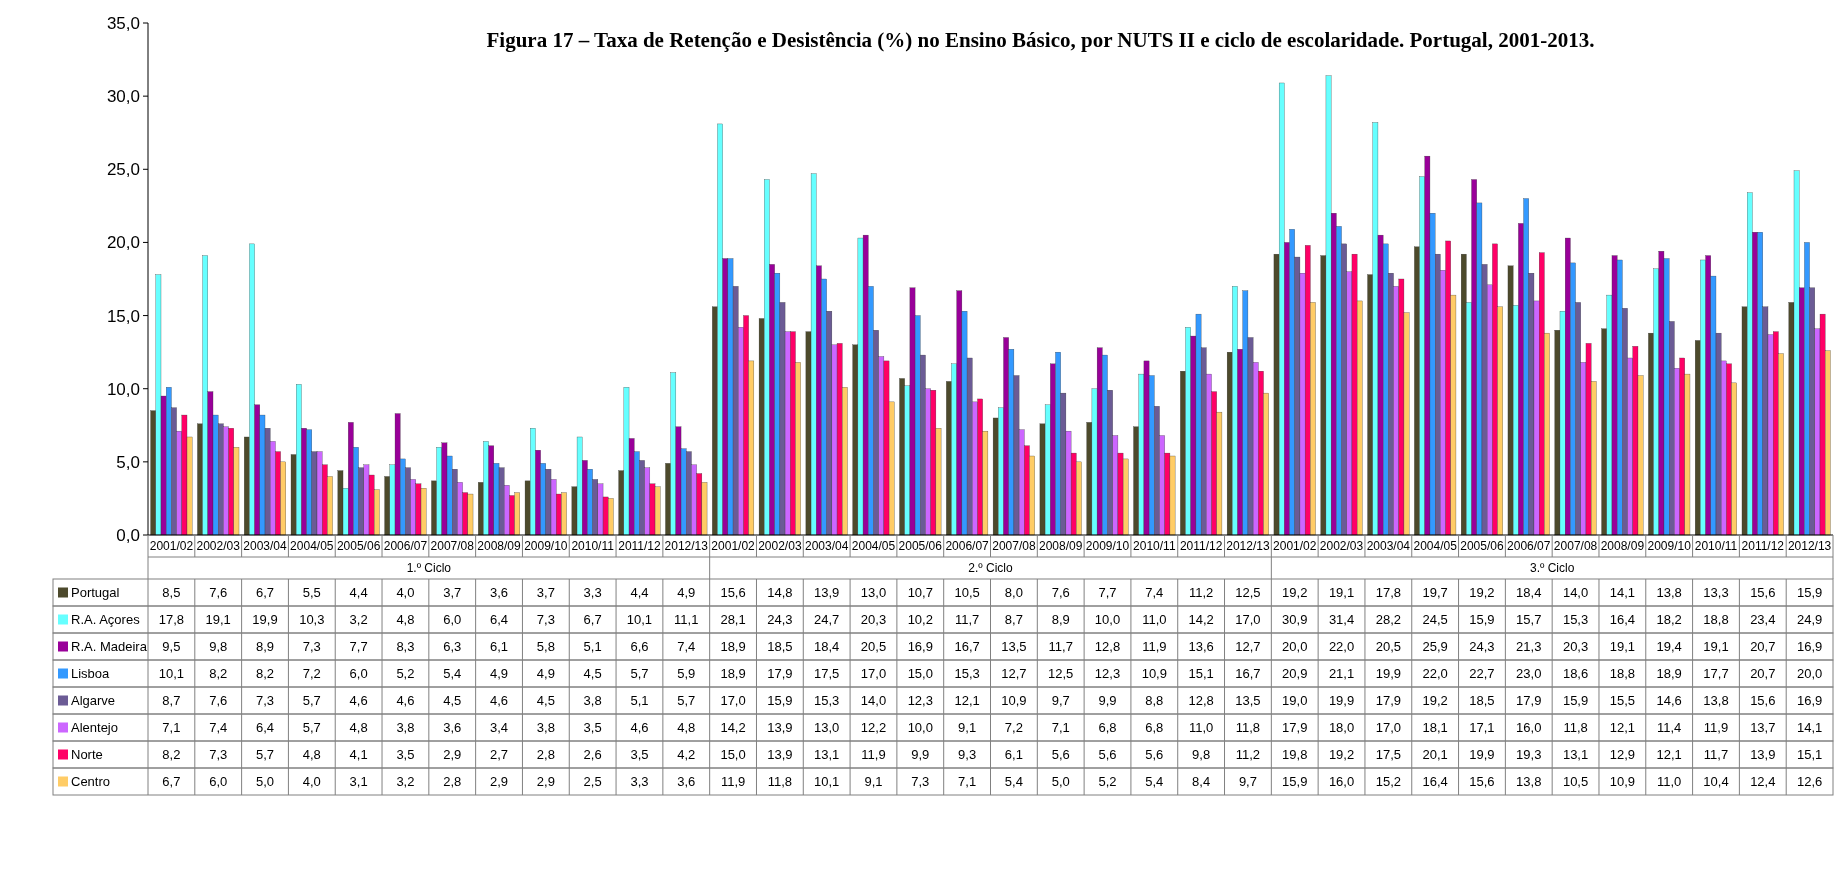  What do you see at coordinates (123, 23) in the screenshot?
I see `y-tick-label: 35,0` at bounding box center [123, 23].